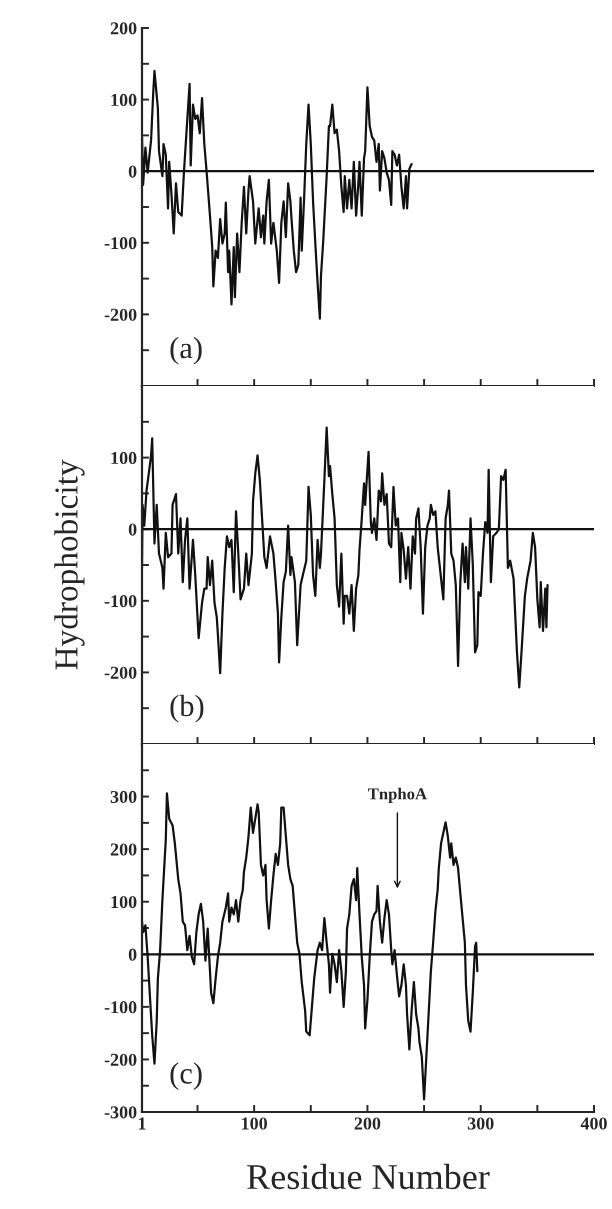 This screenshot has height=1209, width=612. Describe the element at coordinates (254, 1123) in the screenshot. I see `x-tick-label: 100` at that location.